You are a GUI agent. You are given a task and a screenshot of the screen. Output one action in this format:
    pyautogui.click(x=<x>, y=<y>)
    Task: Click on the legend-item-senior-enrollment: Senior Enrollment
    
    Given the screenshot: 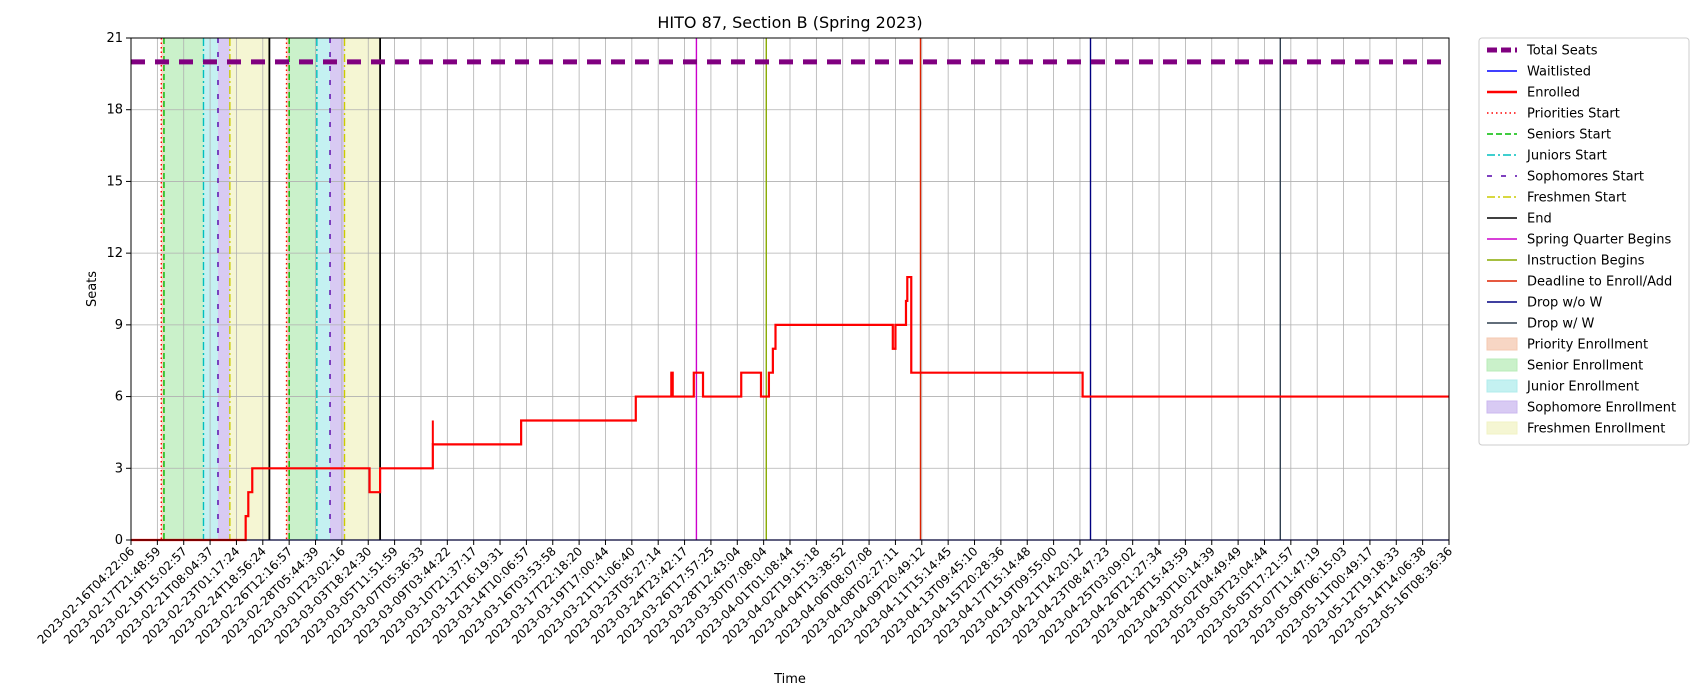 What is the action you would take?
    pyautogui.click(x=1564, y=366)
    